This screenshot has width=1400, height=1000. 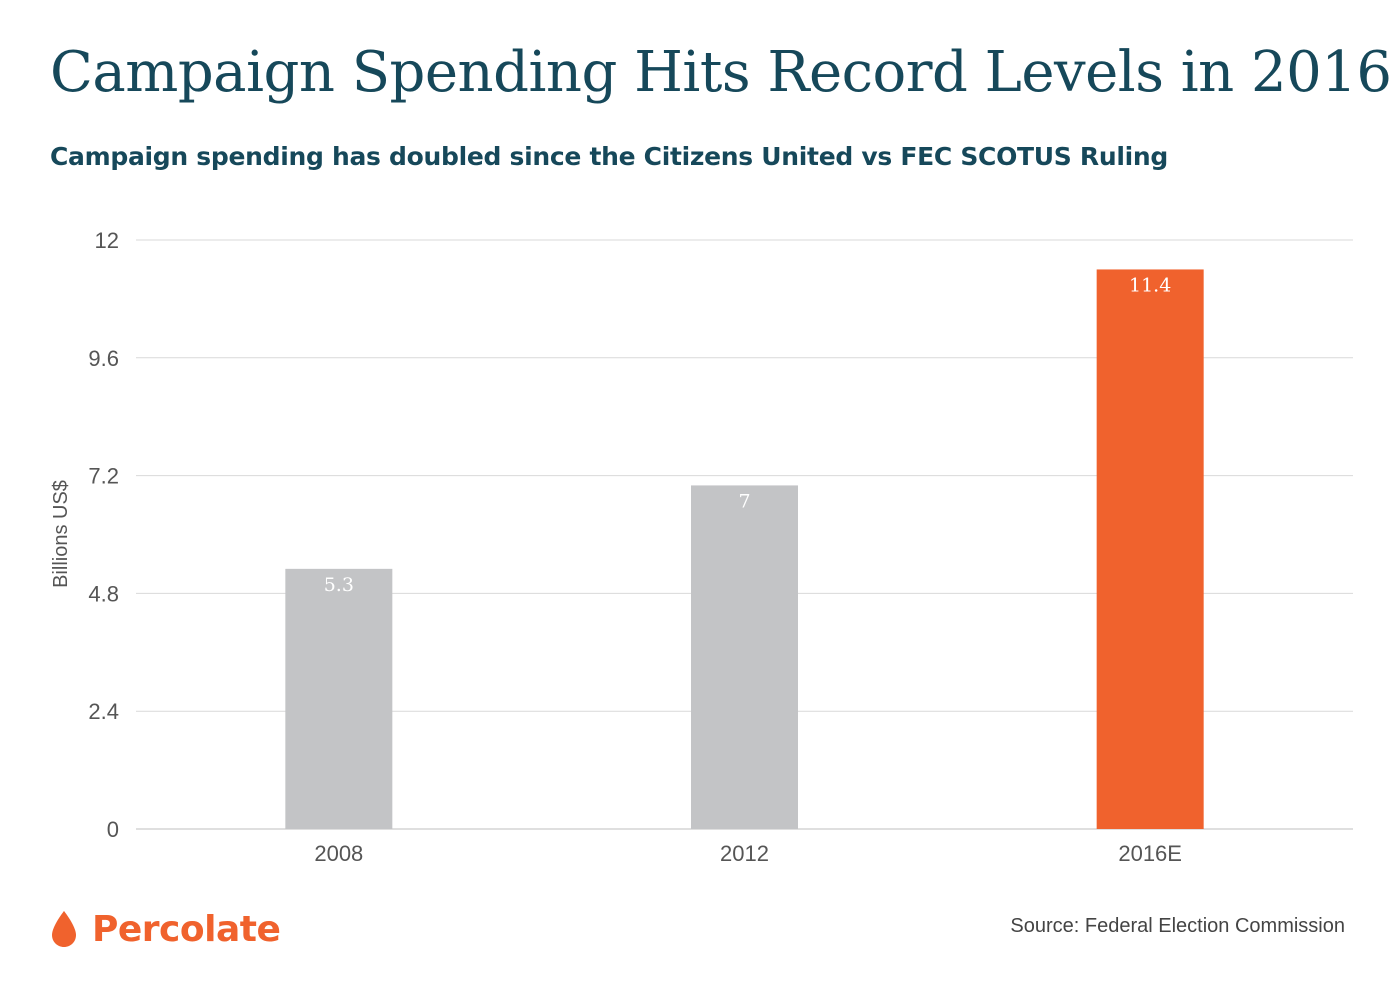 What do you see at coordinates (107, 240) in the screenshot?
I see `y-tick-label: 12` at bounding box center [107, 240].